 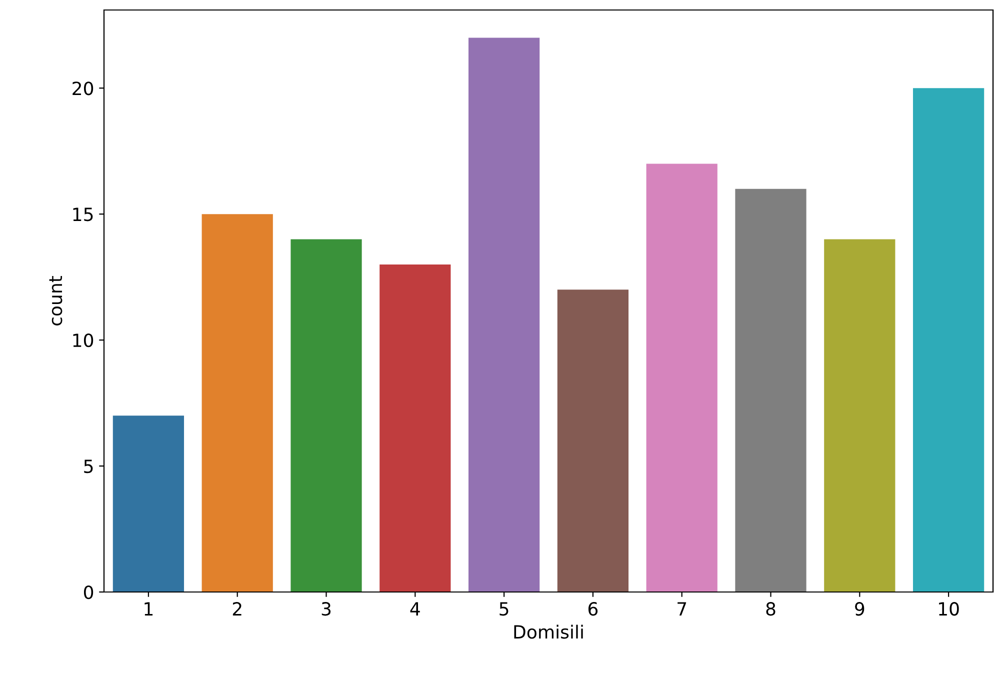 I want to click on y-axis-title: count, so click(x=55, y=301).